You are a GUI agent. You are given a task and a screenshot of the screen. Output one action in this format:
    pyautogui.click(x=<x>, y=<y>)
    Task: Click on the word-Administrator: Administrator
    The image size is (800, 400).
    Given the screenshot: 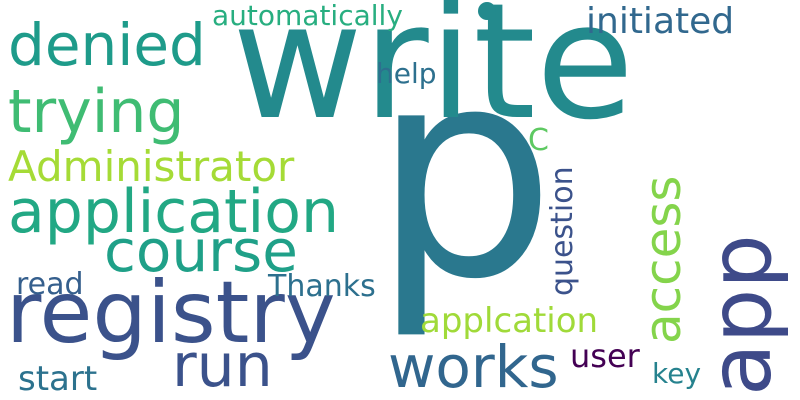 What is the action you would take?
    pyautogui.click(x=151, y=166)
    